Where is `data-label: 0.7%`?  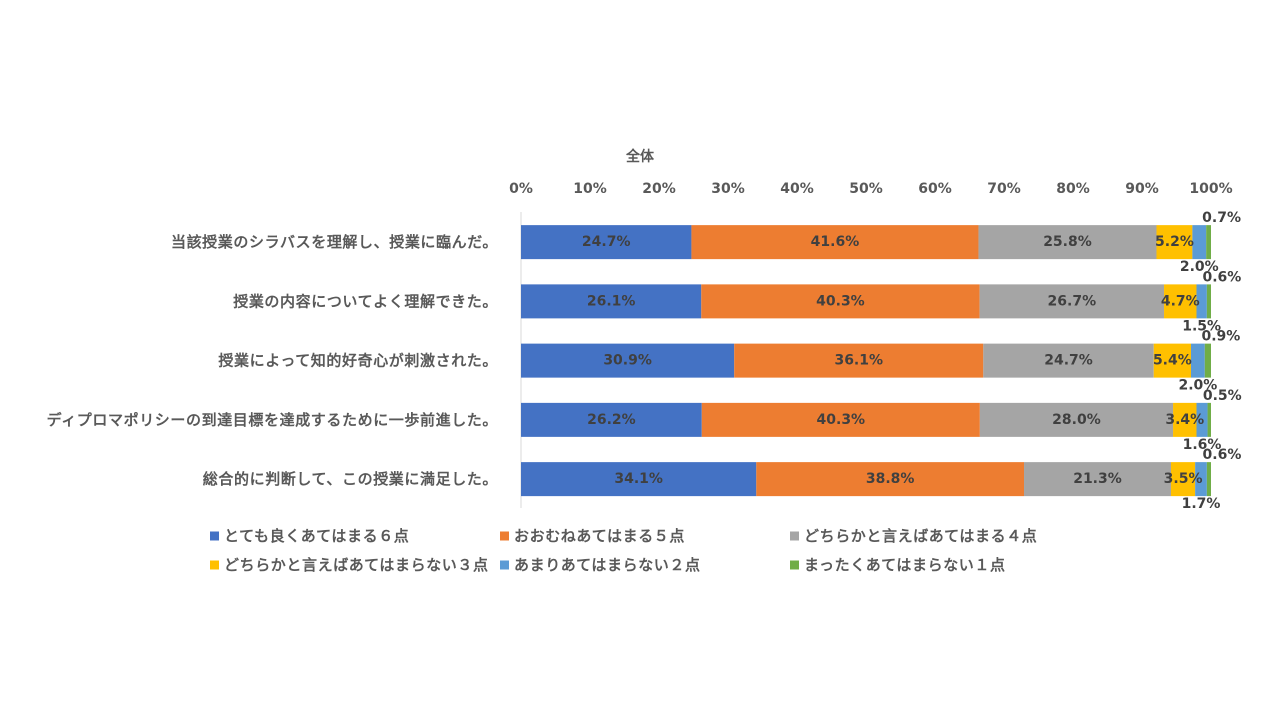
data-label: 0.7% is located at coordinates (1221, 218).